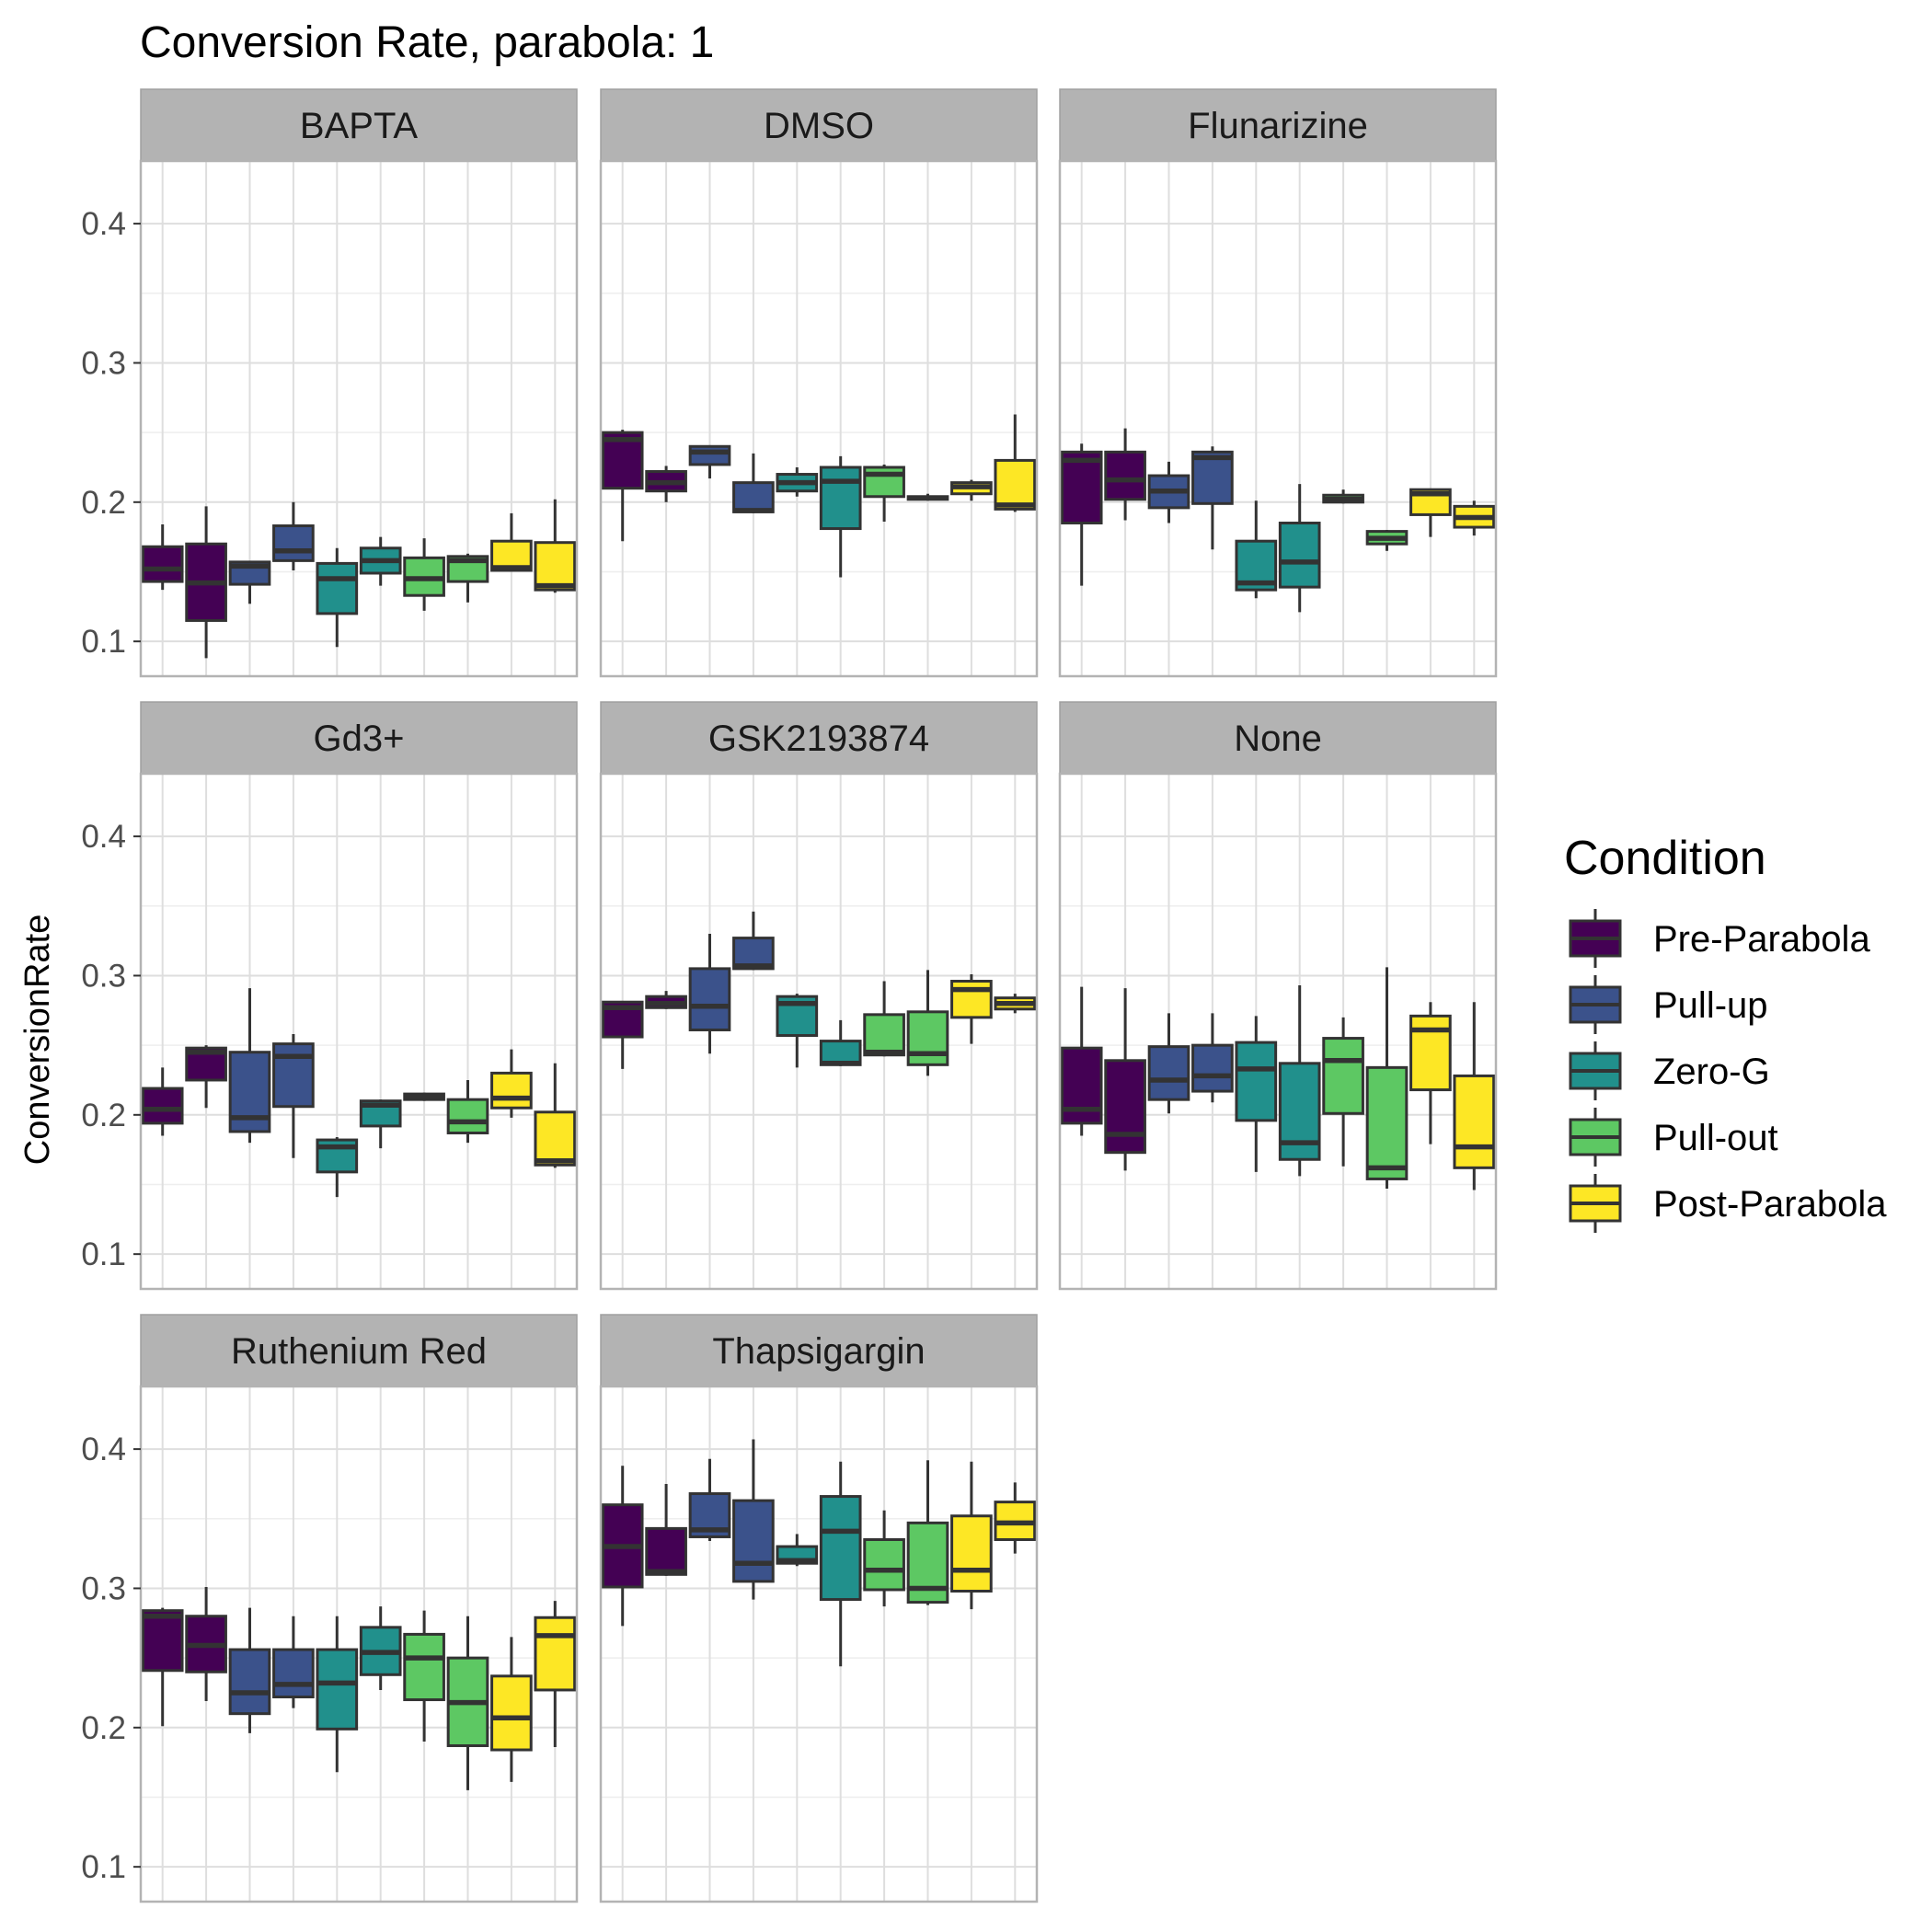 The height and width of the screenshot is (1932, 1932). I want to click on legend-label: Pull-up, so click(1710, 1005).